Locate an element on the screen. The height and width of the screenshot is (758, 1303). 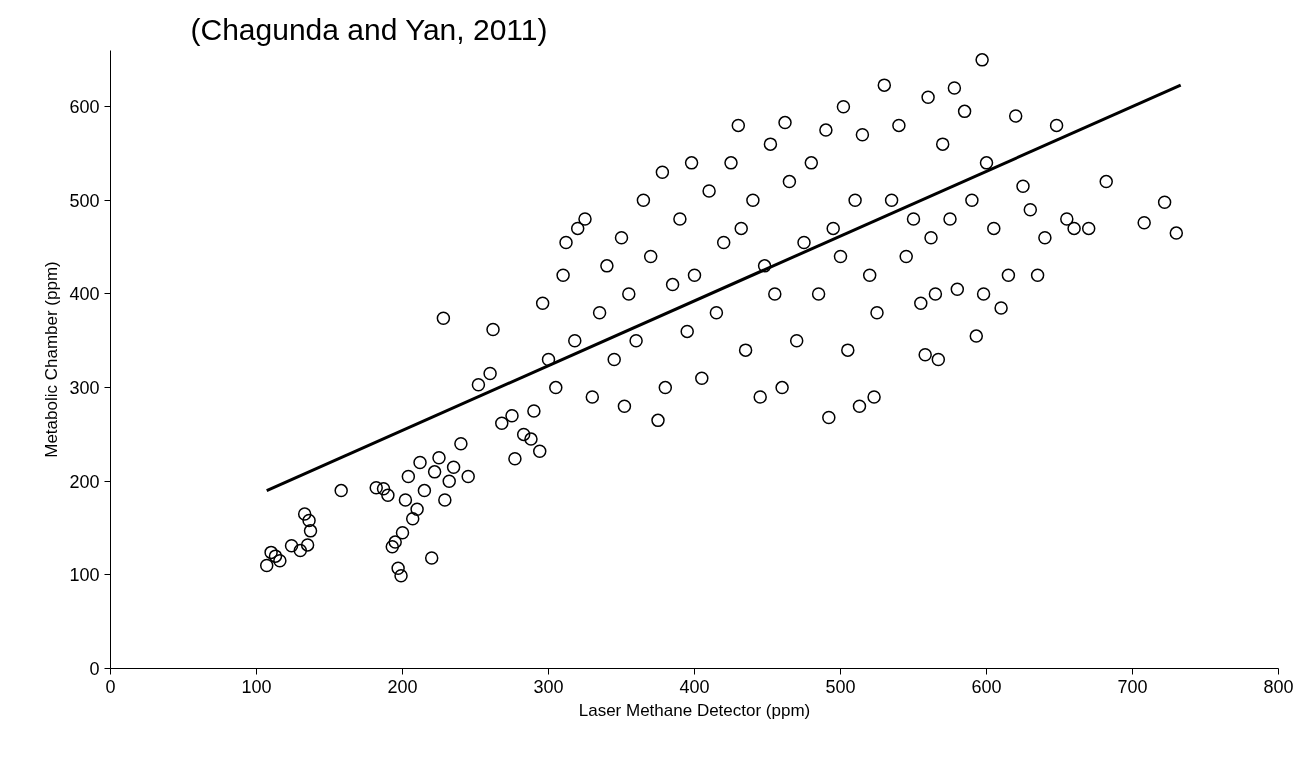
x-tick-label: 700 is located at coordinates (1132, 686).